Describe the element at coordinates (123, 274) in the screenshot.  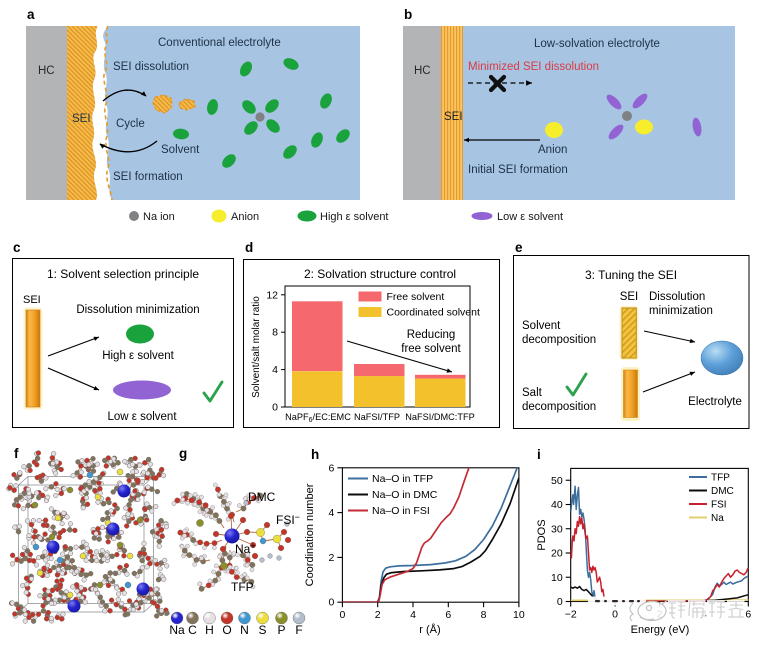
I see `svg-text: 1: Solvent selection principle` at that location.